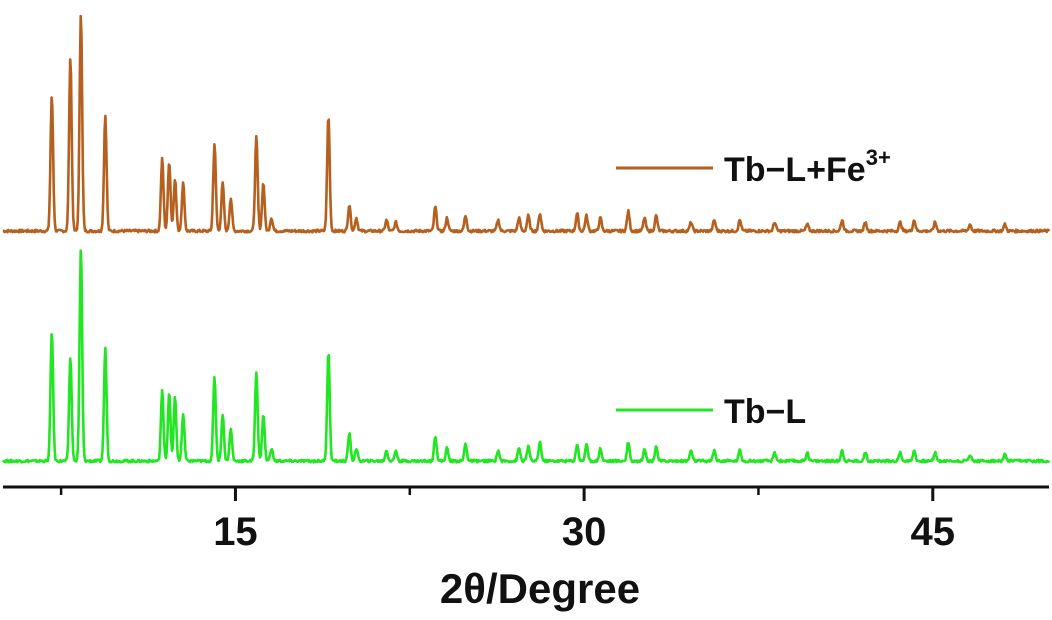  I want to click on legend-label-main: Tb−L, so click(765, 412).